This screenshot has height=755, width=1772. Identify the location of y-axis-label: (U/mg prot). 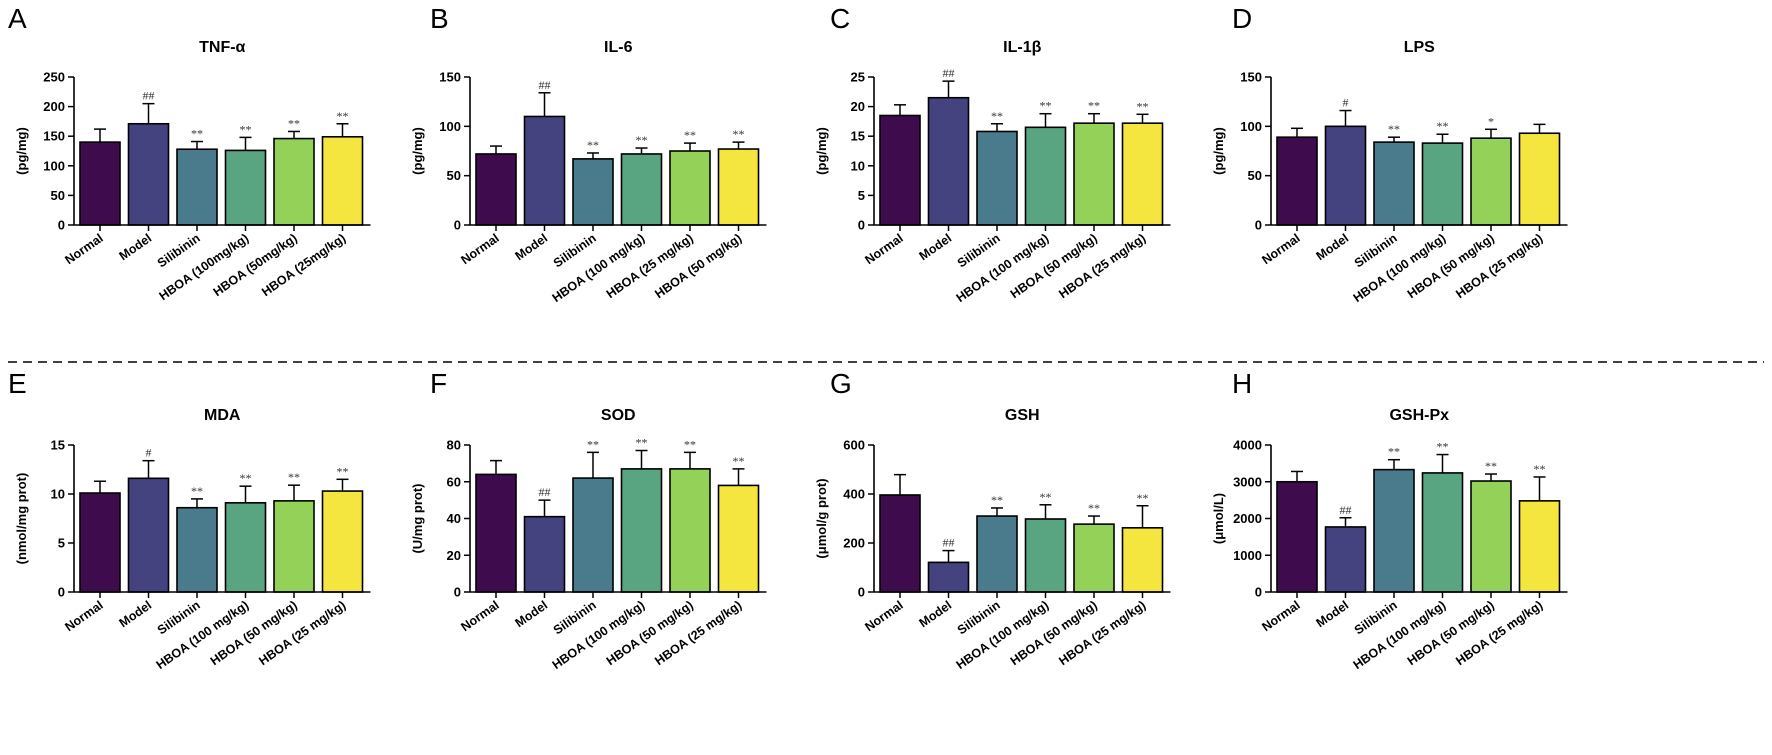
(417, 518).